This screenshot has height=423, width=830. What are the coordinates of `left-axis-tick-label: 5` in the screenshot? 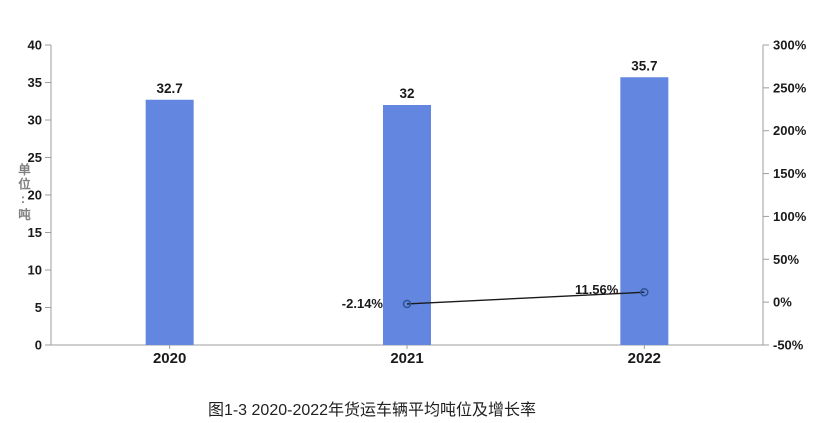 It's located at (38, 307).